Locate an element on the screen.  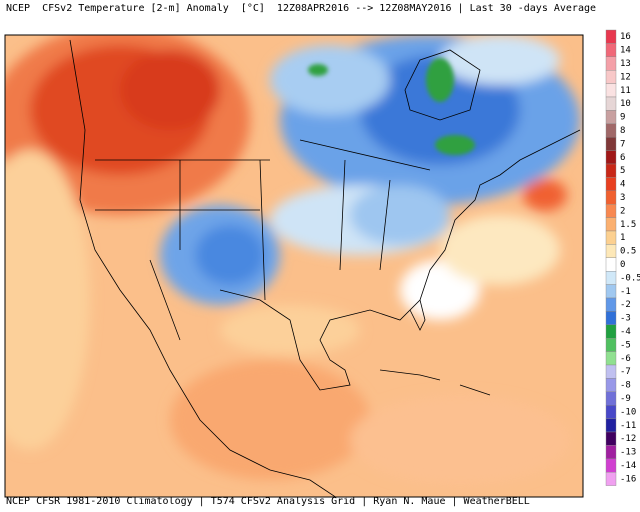
colorbar-label: 9 is located at coordinates (622, 118).